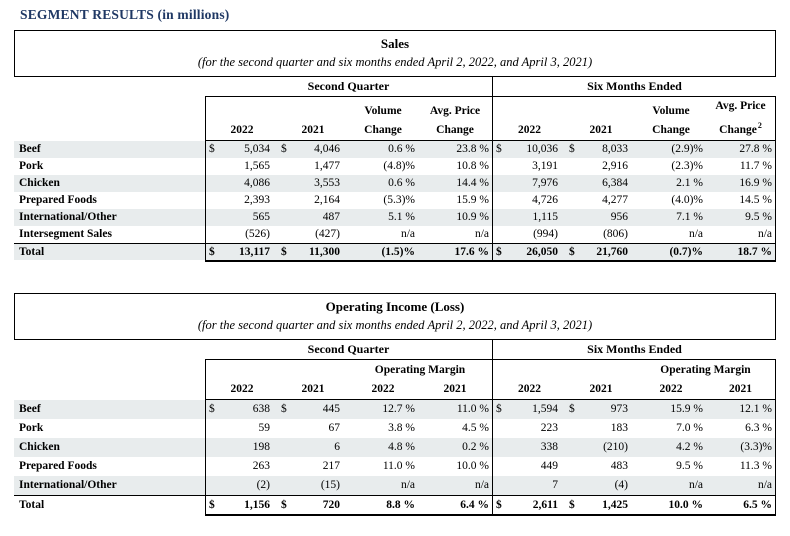 This screenshot has width=790, height=536. What do you see at coordinates (109, 252) in the screenshot?
I see `row-label: Total` at bounding box center [109, 252].